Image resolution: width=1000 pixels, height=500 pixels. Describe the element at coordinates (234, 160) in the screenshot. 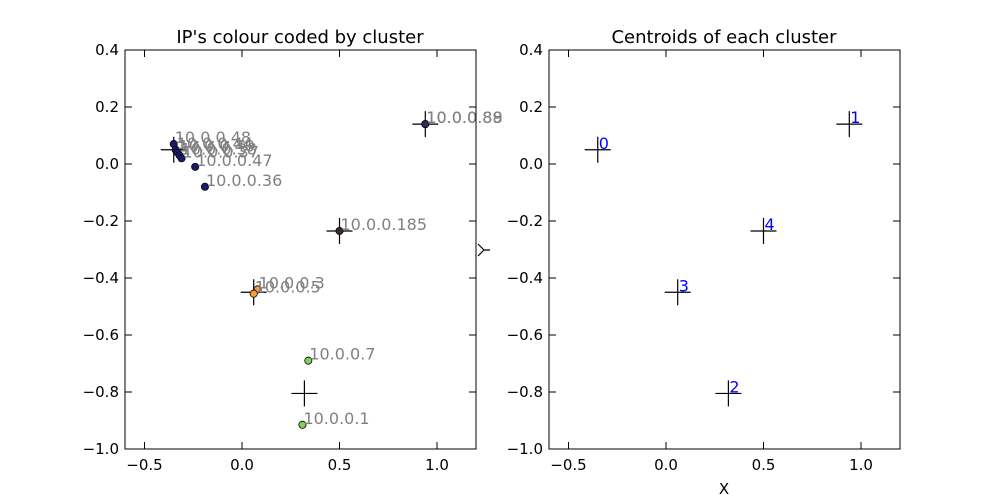

I see `ip-label: 10.0.0.47` at that location.